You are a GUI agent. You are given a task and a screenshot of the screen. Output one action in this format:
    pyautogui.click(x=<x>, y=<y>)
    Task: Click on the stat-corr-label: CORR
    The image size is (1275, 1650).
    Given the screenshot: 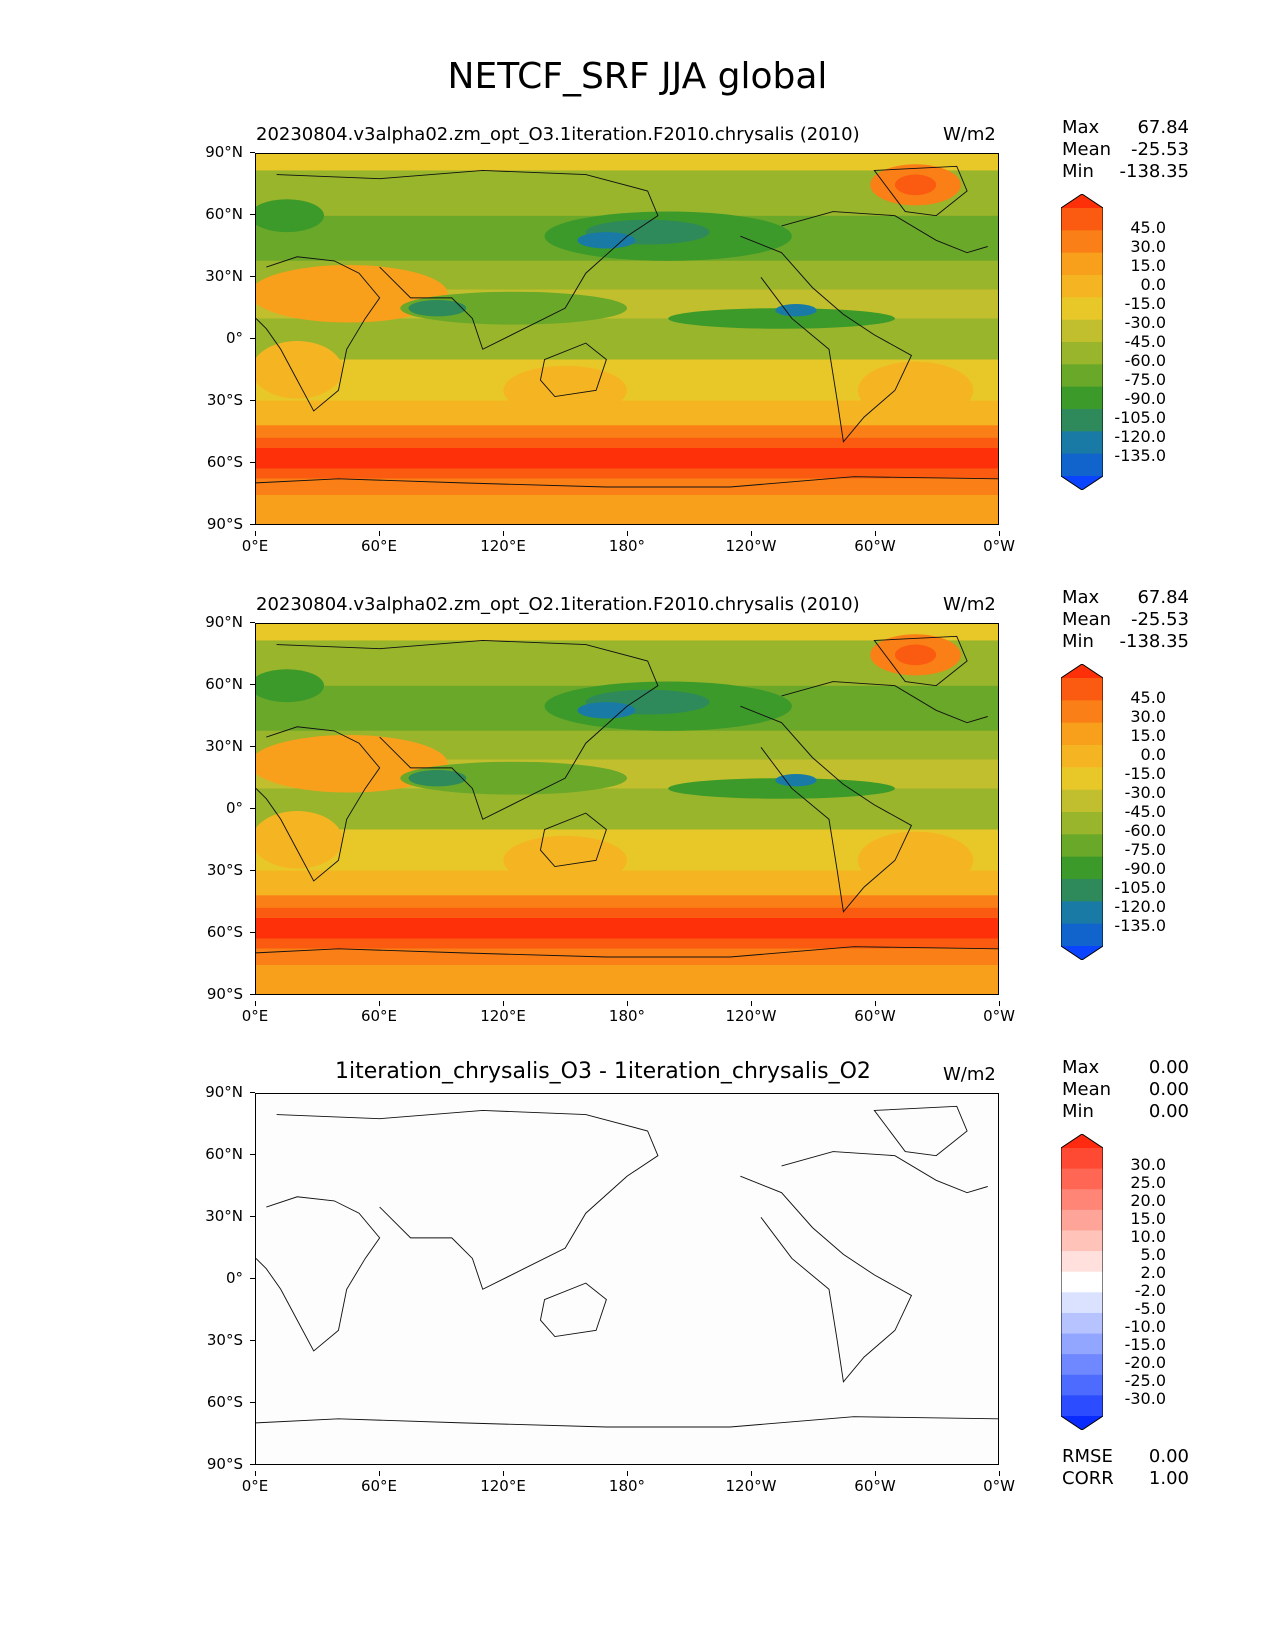 What is the action you would take?
    pyautogui.click(x=1088, y=1478)
    